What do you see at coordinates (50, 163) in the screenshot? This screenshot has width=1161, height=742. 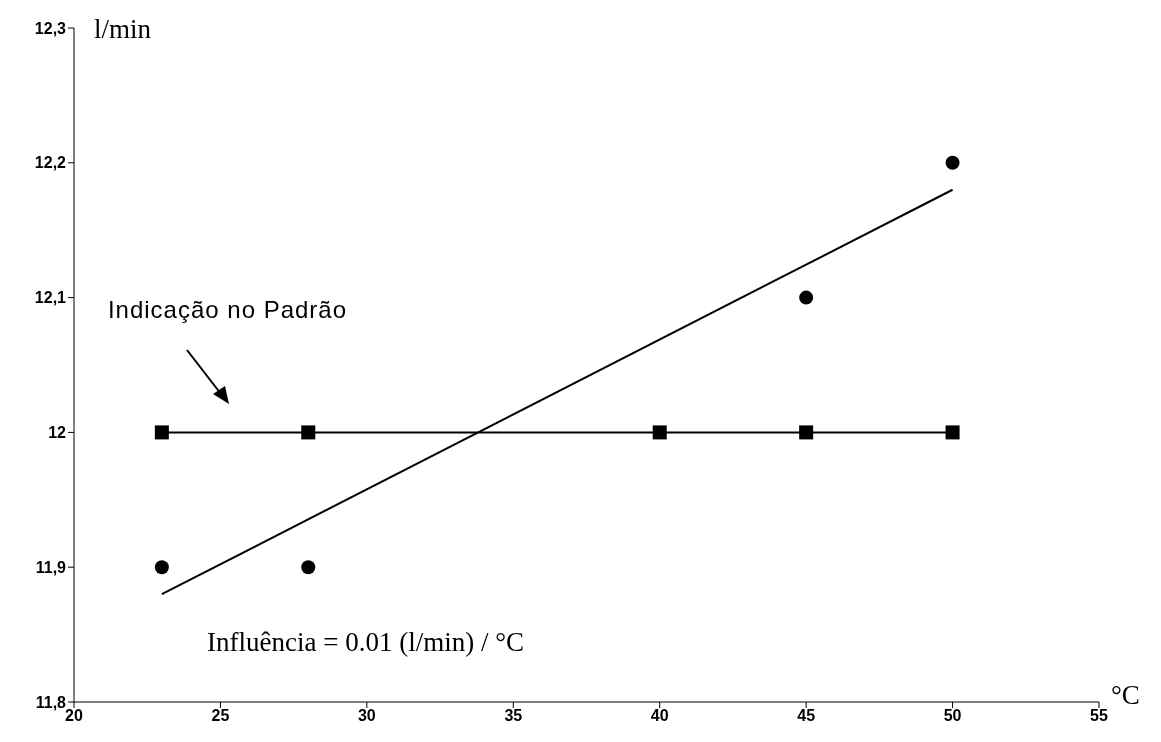 I see `y-tick-label: 12,2` at bounding box center [50, 163].